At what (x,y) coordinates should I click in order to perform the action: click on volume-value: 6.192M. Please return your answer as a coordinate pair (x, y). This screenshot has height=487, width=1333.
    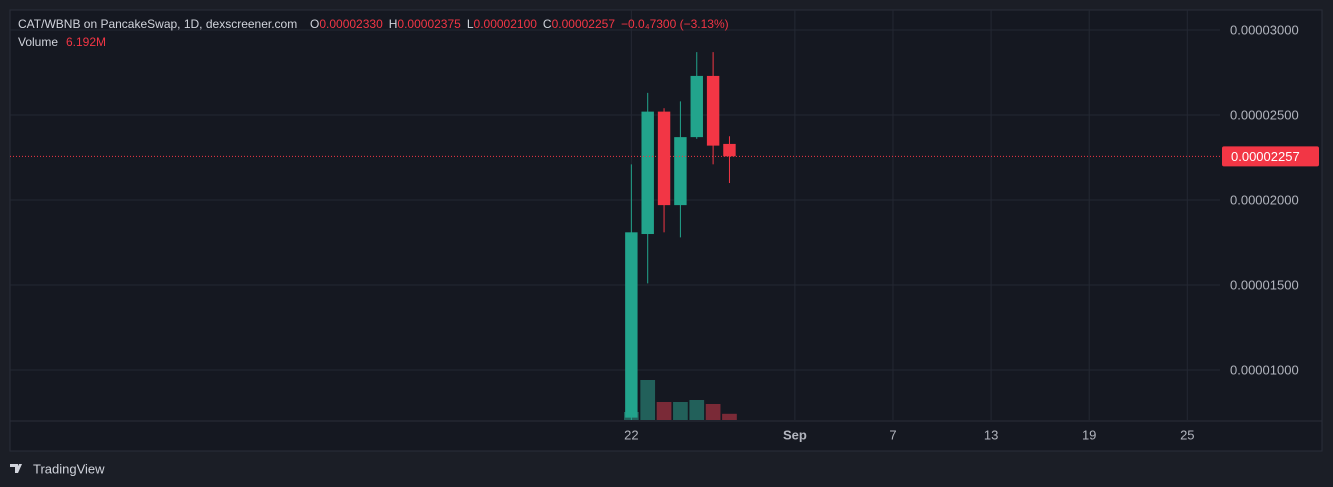
    Looking at the image, I should click on (86, 42).